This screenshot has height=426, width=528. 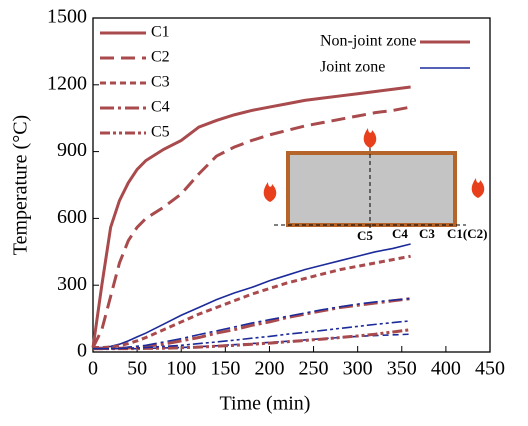 I want to click on y-tick-label: 300, so click(x=72, y=284).